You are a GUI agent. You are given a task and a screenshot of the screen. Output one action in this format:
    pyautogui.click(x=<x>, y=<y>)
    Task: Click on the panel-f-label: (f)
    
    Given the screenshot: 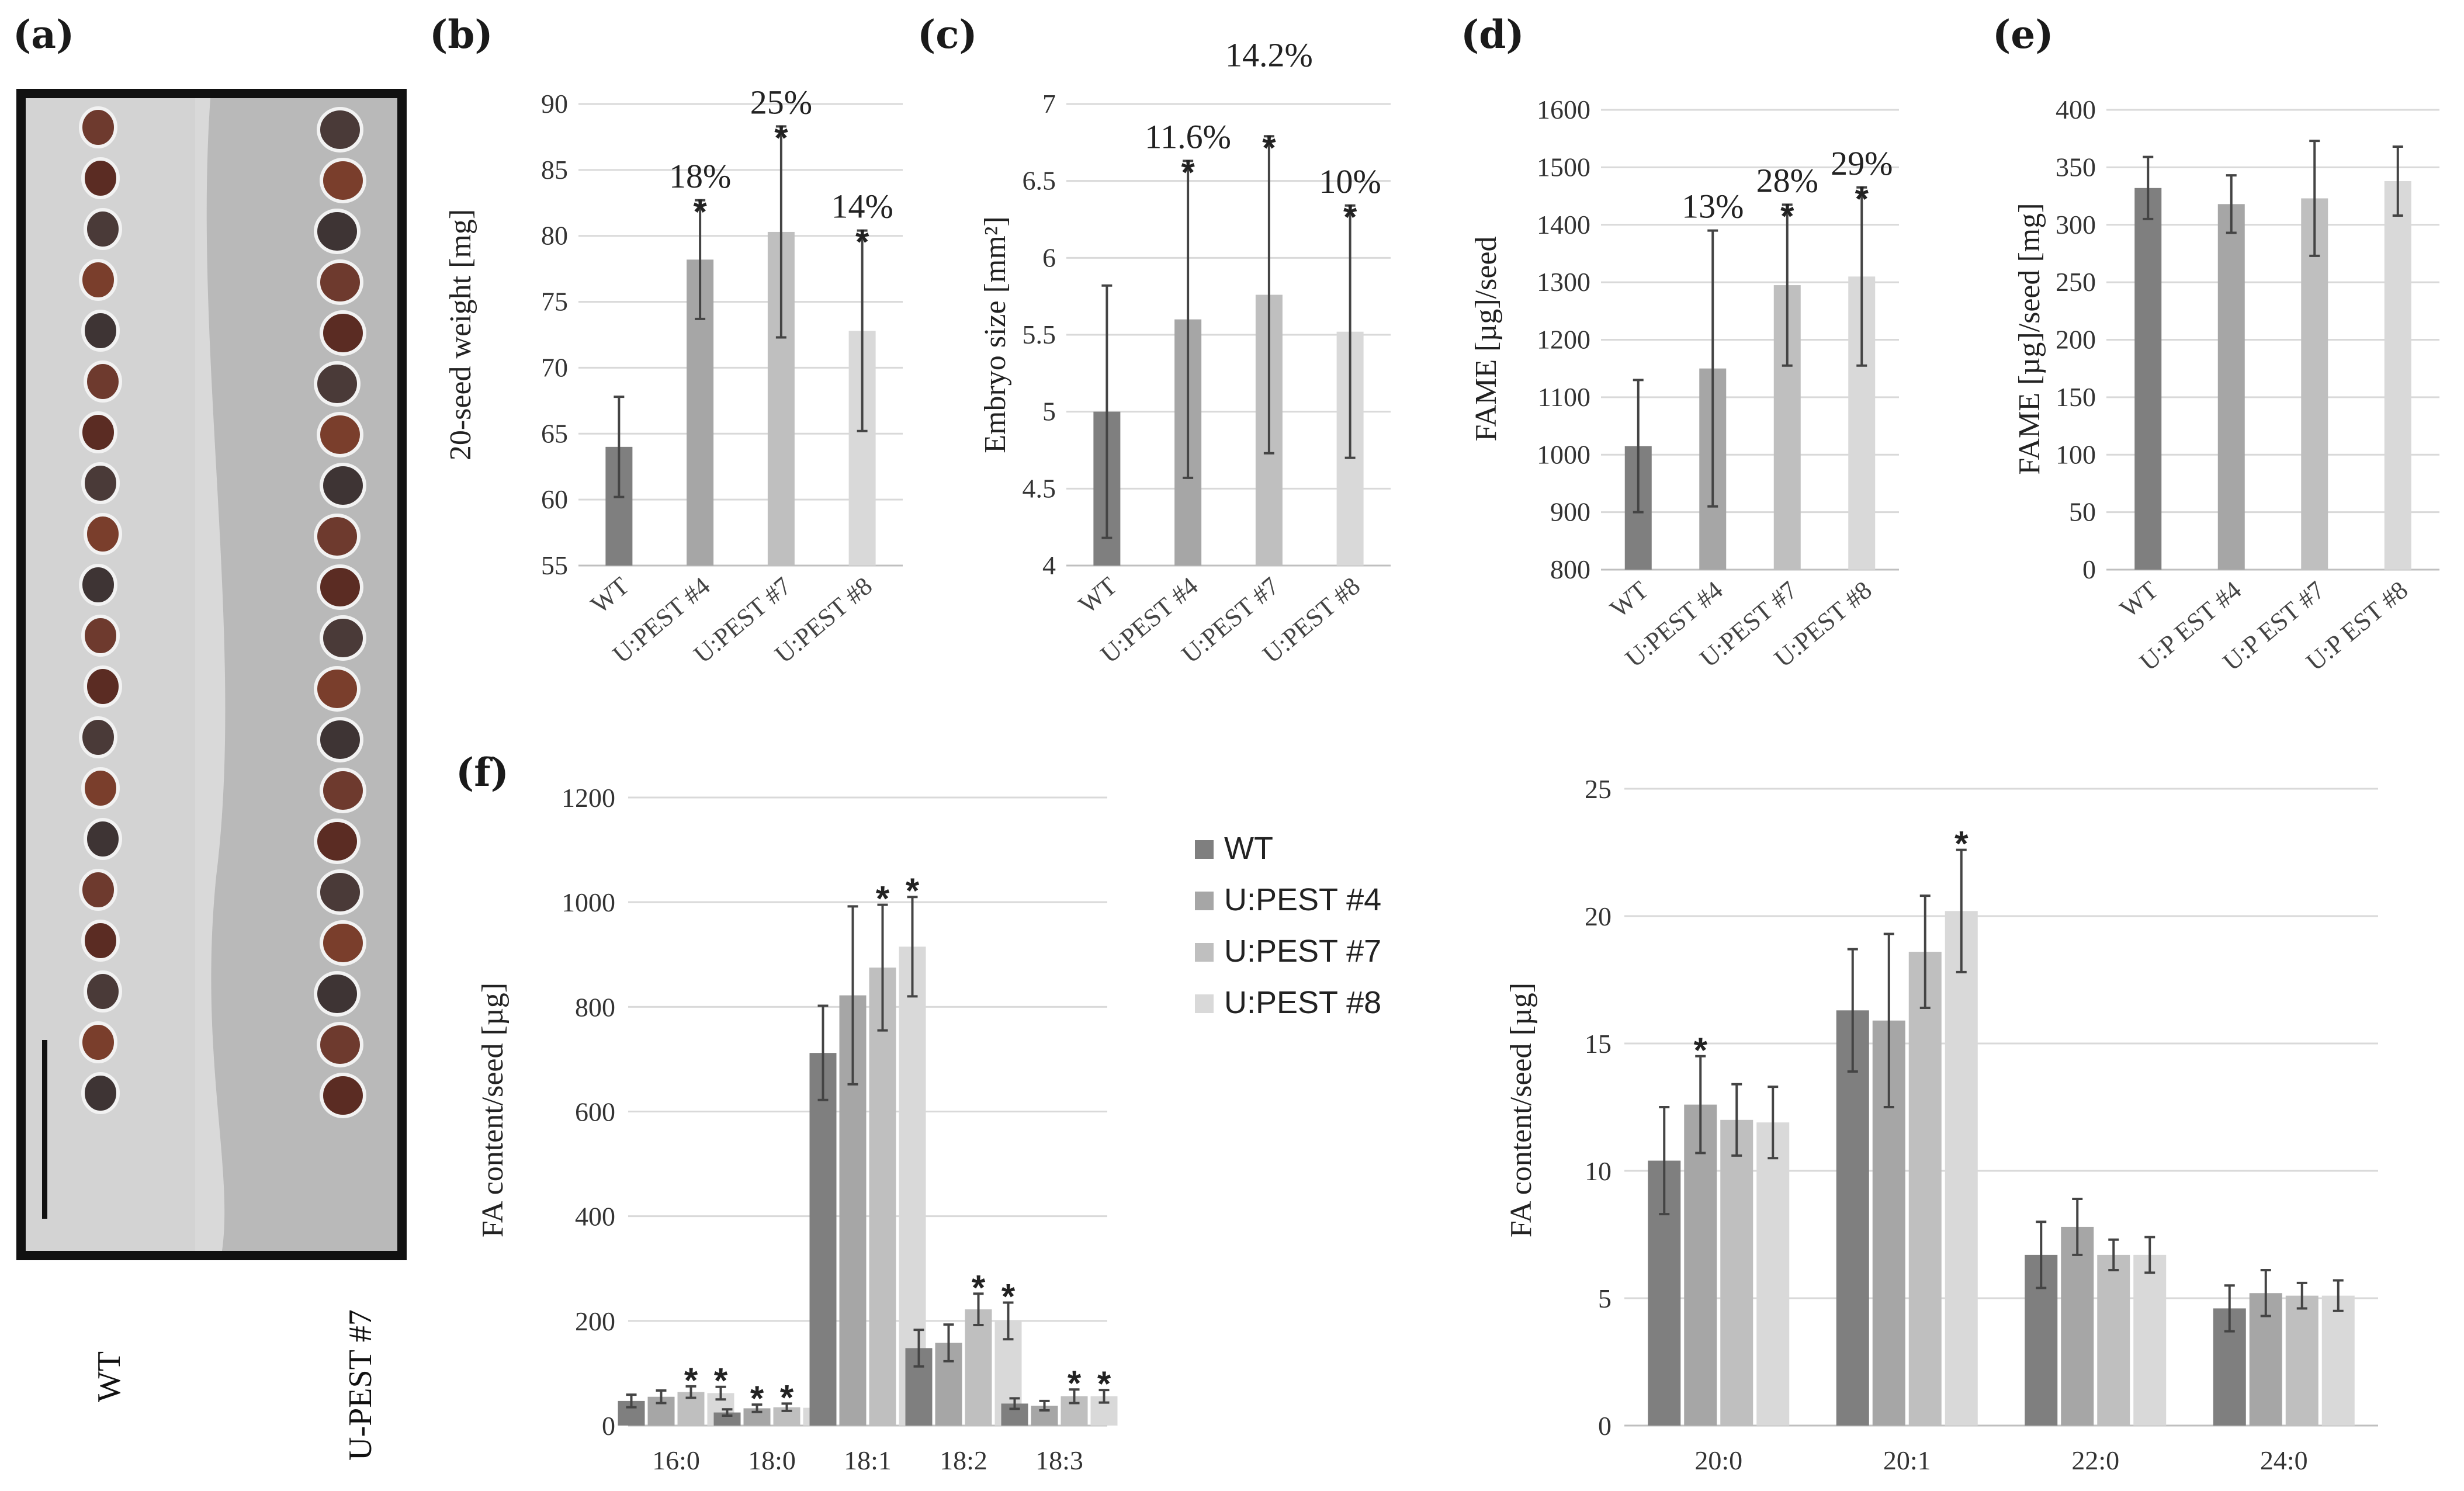 What is the action you would take?
    pyautogui.click(x=482, y=772)
    